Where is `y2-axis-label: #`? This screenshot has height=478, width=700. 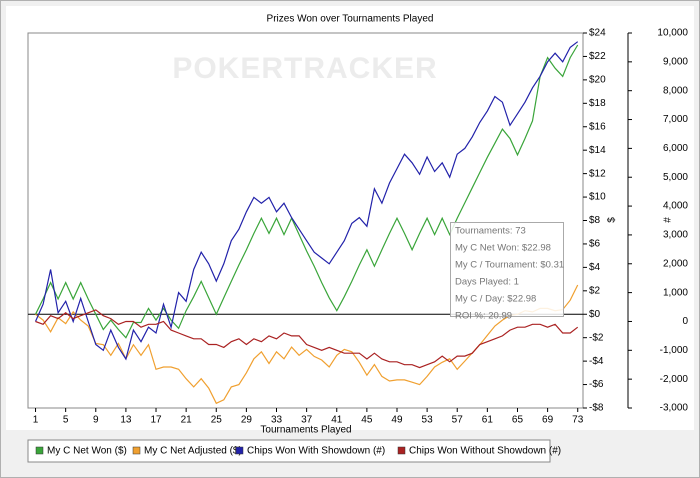 y2-axis-label: # is located at coordinates (668, 220).